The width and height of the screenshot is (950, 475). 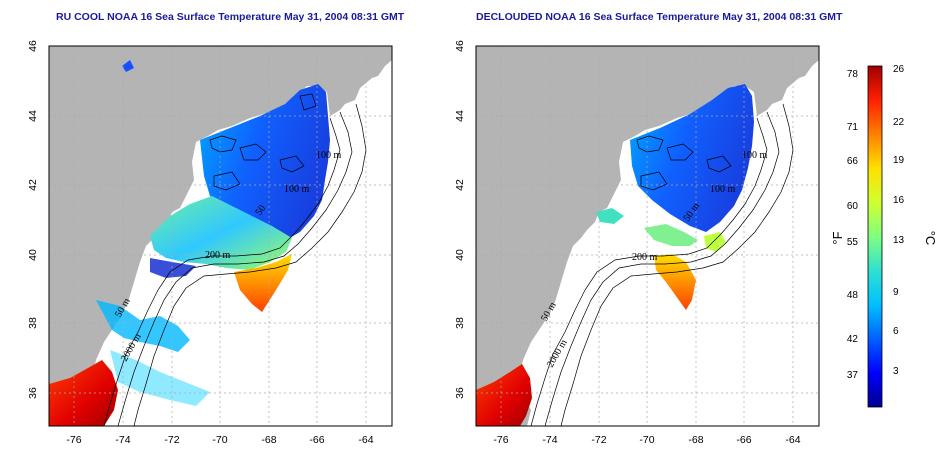 I want to click on fahrenheit-tick: 78, so click(x=853, y=74).